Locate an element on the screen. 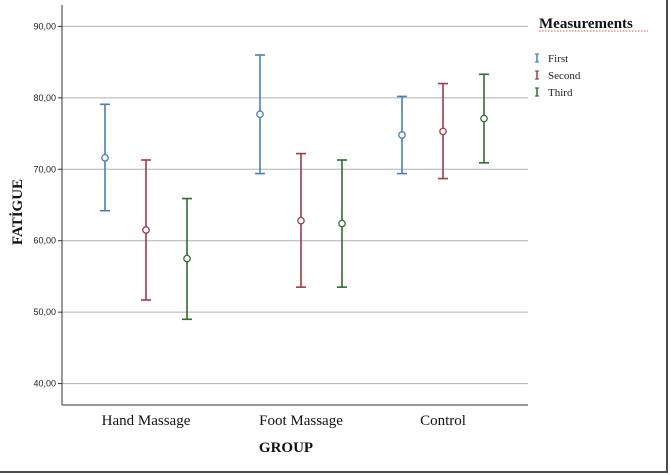 This screenshot has height=475, width=670. legend-item-second: Second is located at coordinates (558, 76).